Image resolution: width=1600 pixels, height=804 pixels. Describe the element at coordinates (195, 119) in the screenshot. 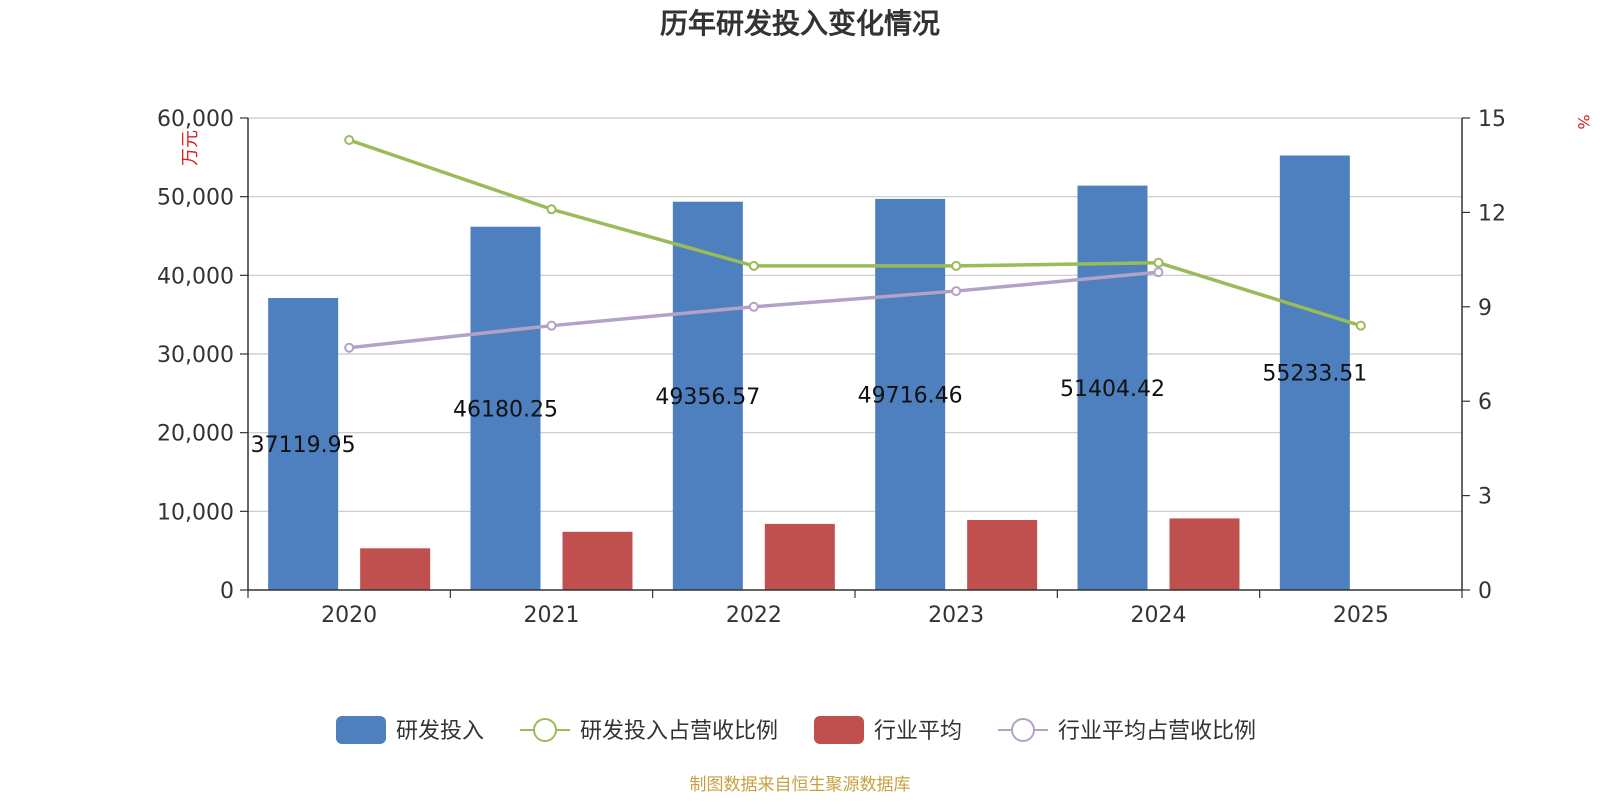

I see `left-tick-label: 60,000` at that location.